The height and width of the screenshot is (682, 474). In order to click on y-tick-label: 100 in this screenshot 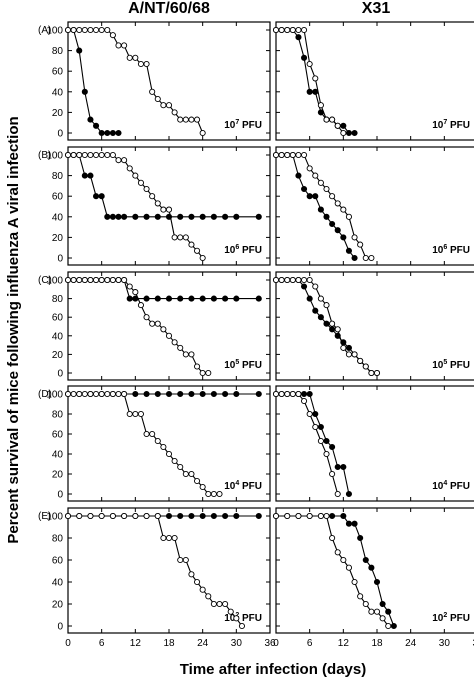, I will do `click(54, 517)`.